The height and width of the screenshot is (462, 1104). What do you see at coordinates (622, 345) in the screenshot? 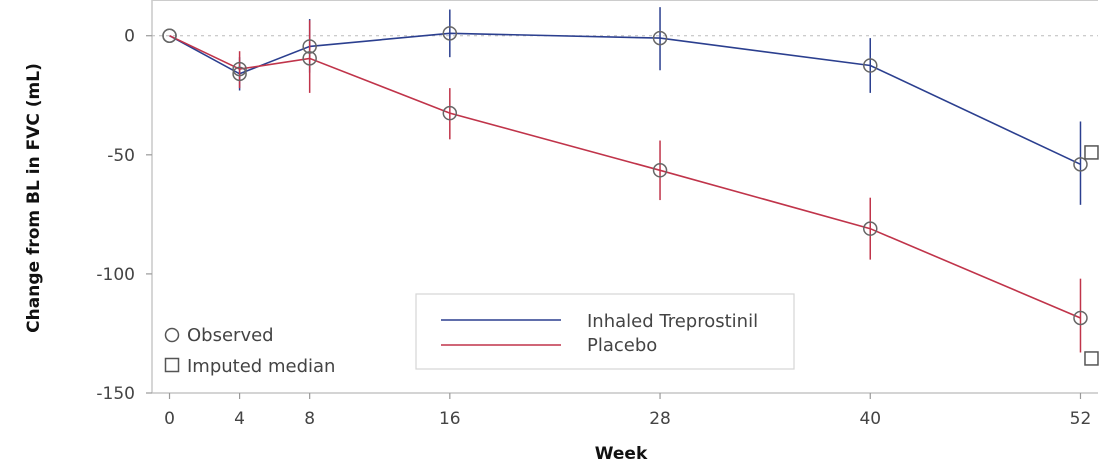
I see `series-legend-label-placebo: Placebo` at bounding box center [622, 345].